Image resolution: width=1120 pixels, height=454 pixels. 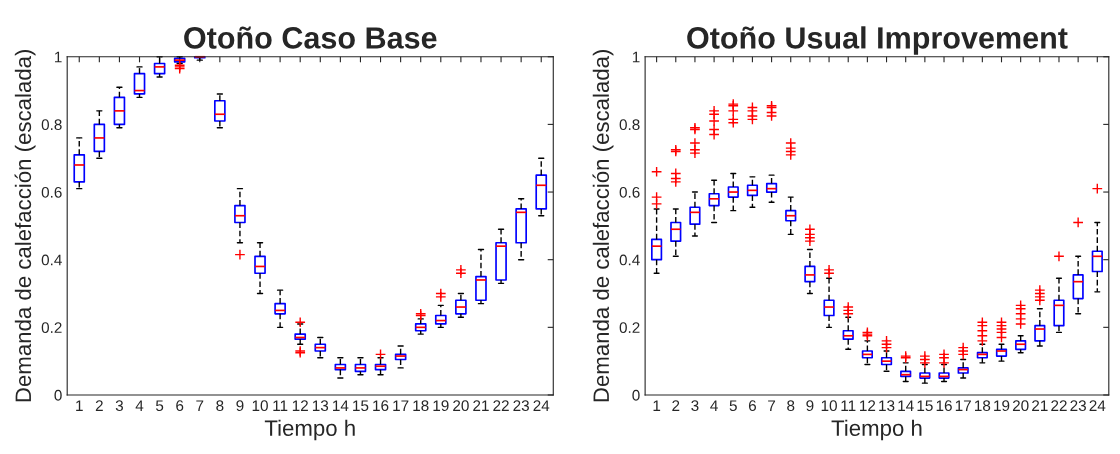 I want to click on chart-title: Otoño Caso Base, so click(x=310, y=37).